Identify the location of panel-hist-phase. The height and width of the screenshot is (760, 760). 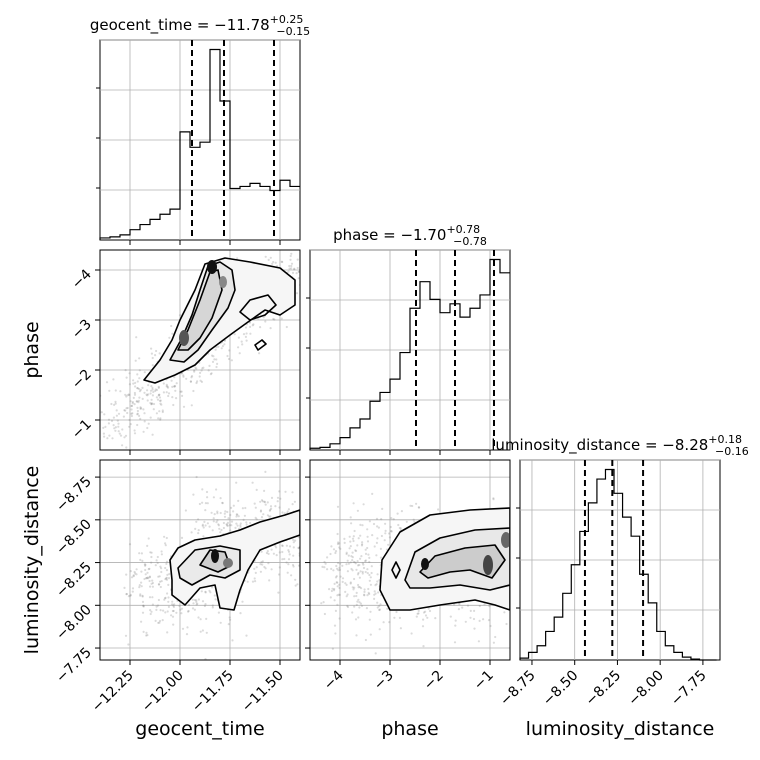
(408, 350).